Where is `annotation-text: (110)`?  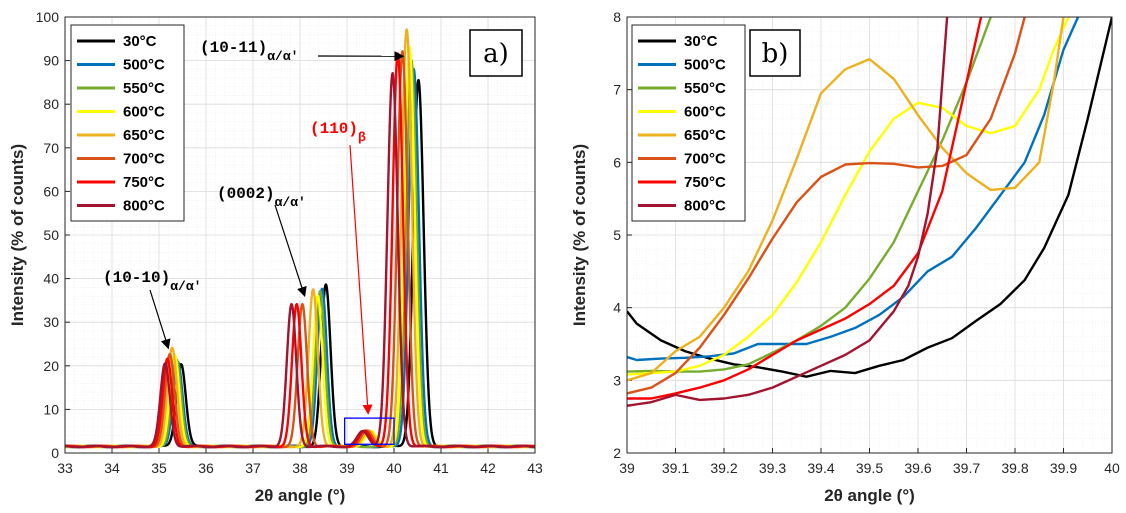
annotation-text: (110) is located at coordinates (334, 129).